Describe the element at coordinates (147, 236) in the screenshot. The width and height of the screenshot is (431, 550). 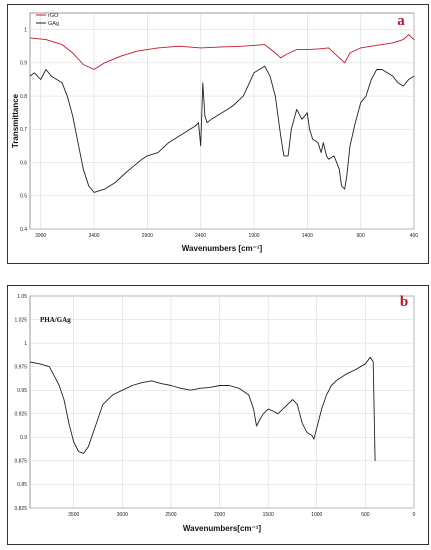
I see `x-tick-label: 2900` at that location.